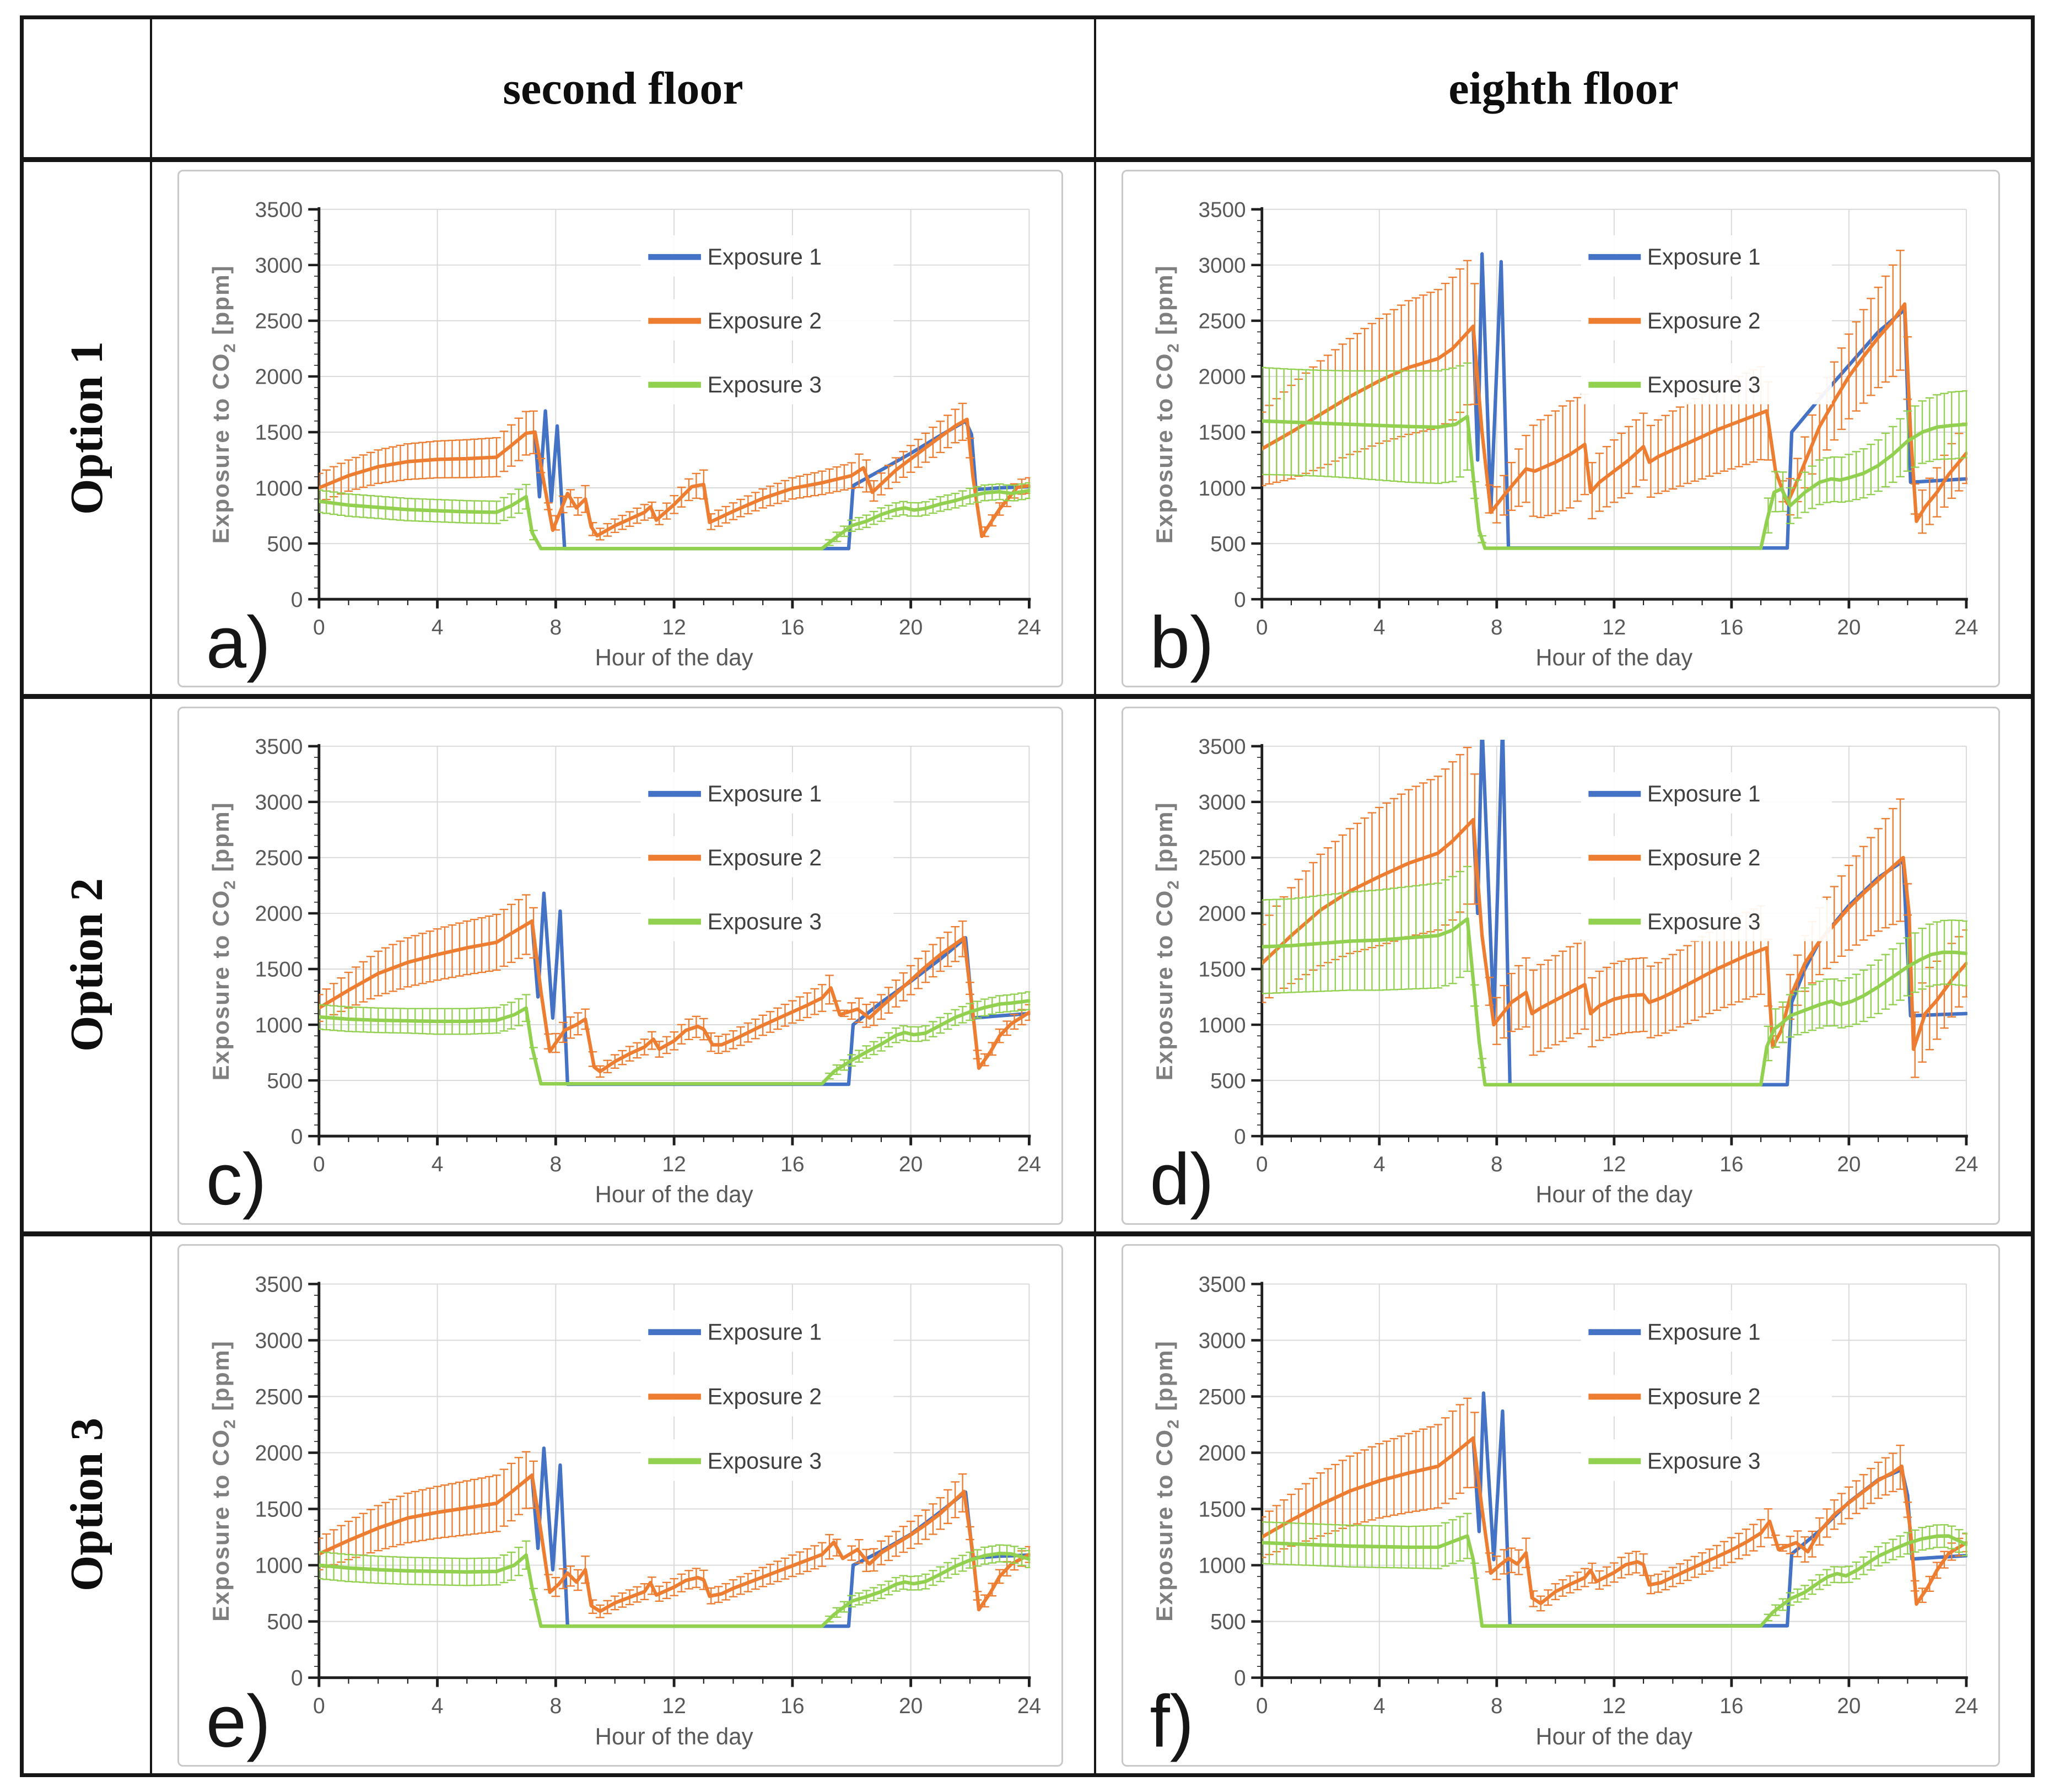 The width and height of the screenshot is (2054, 1792). Describe the element at coordinates (1614, 1570) in the screenshot. I see `series-exposure-3-f` at that location.